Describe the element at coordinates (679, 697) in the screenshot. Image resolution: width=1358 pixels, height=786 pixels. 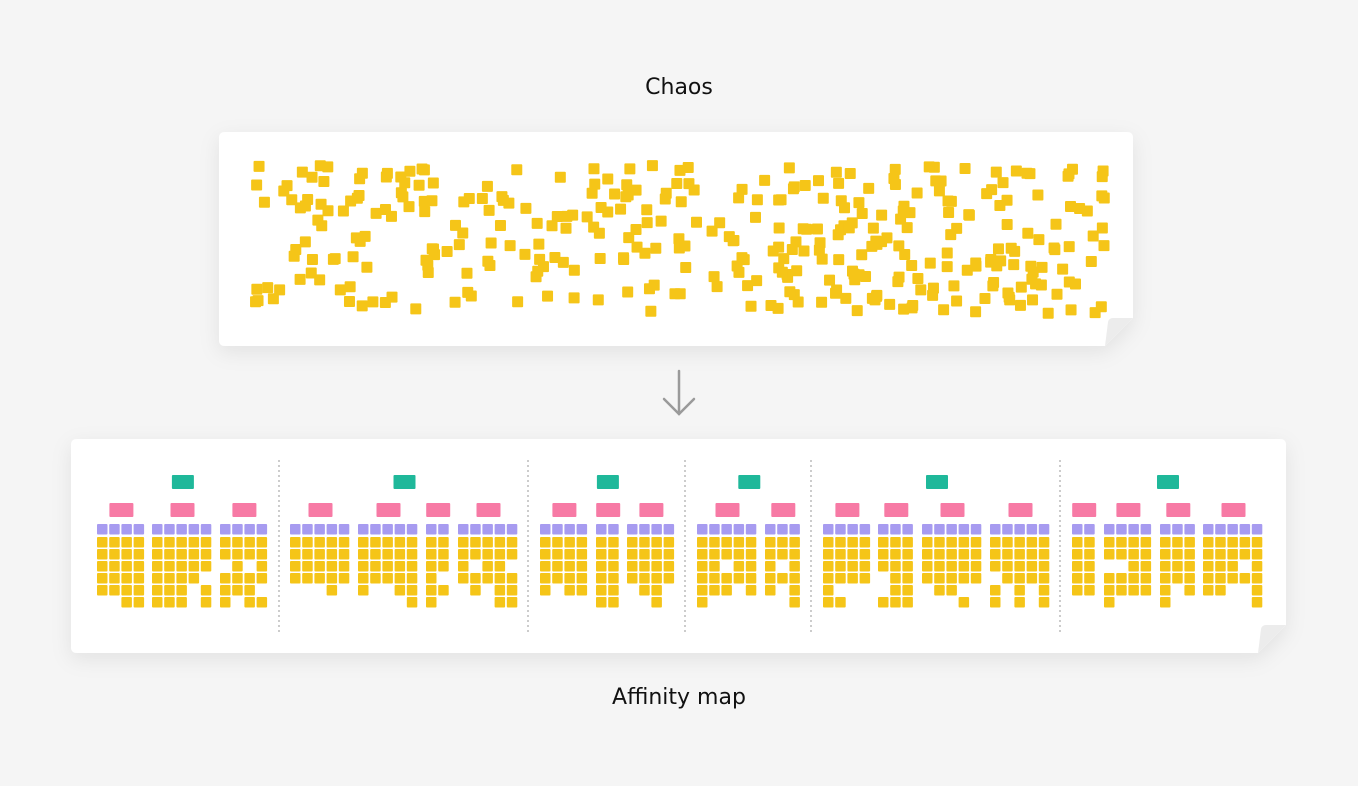
I see `bottom-label: Affinity map` at that location.